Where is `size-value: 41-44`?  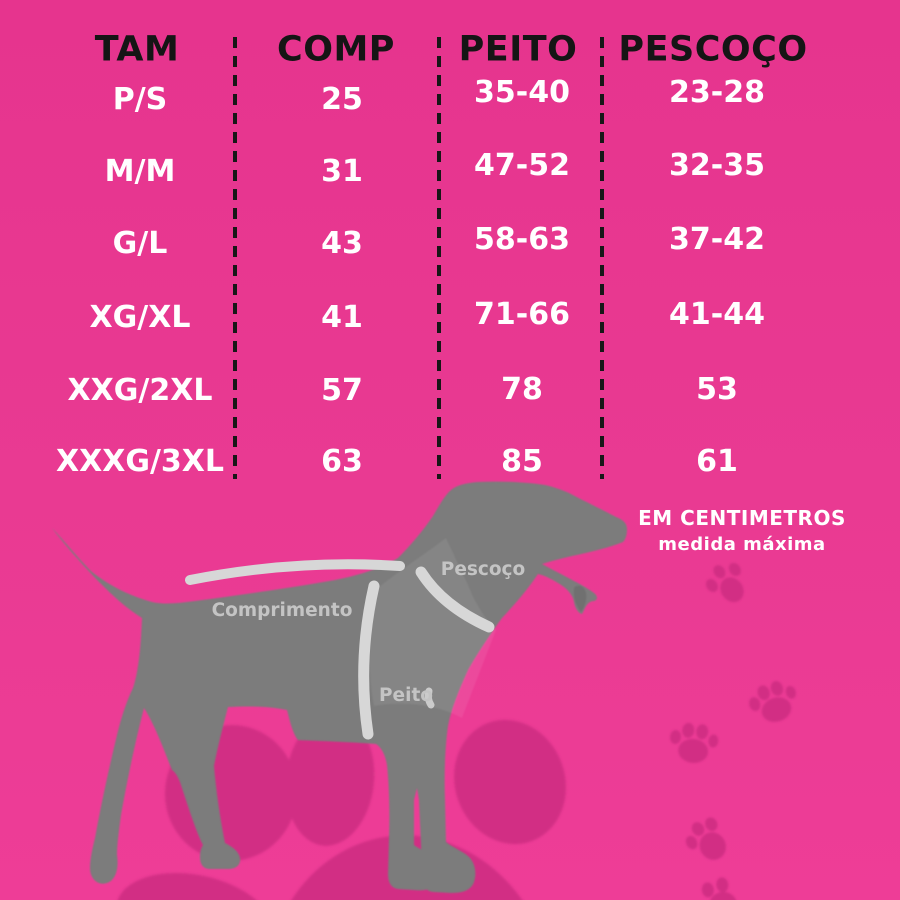
size-value: 41-44 is located at coordinates (717, 314).